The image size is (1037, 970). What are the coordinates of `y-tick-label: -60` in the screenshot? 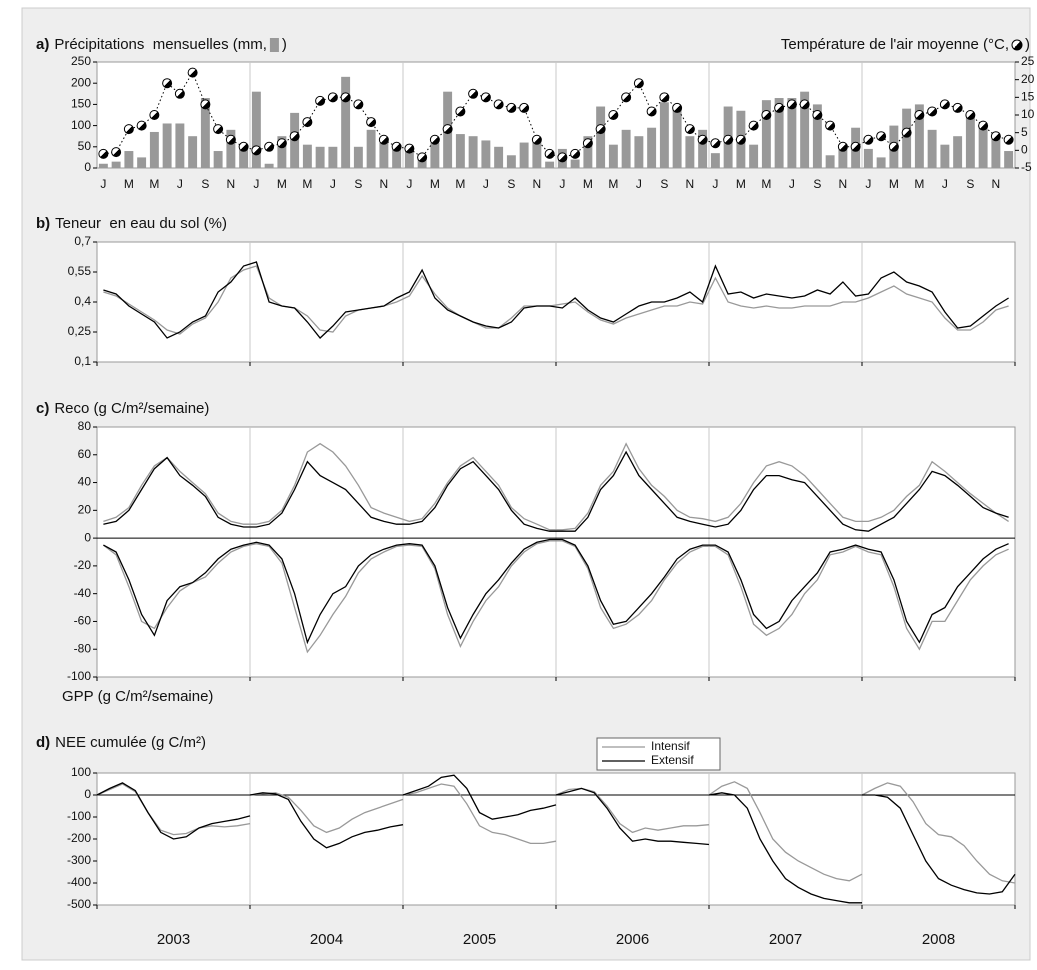 It's located at (83, 621).